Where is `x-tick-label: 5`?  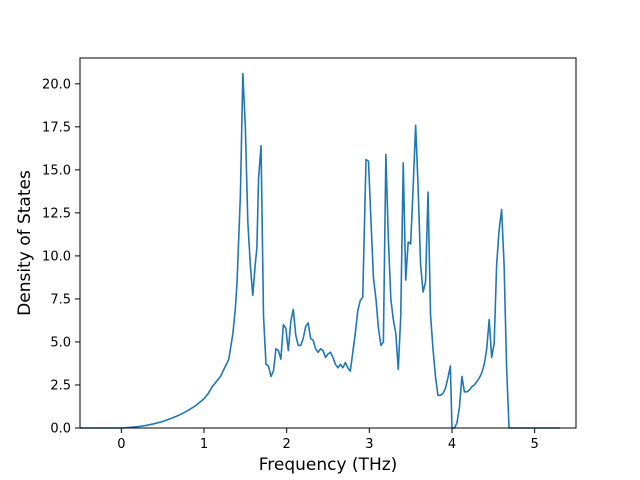
x-tick-label: 5 is located at coordinates (535, 444).